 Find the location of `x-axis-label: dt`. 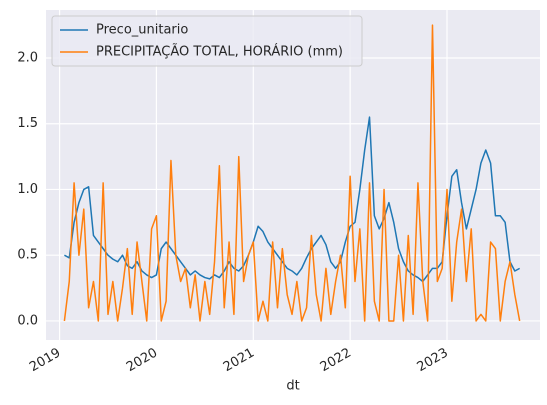

x-axis-label: dt is located at coordinates (292, 386).